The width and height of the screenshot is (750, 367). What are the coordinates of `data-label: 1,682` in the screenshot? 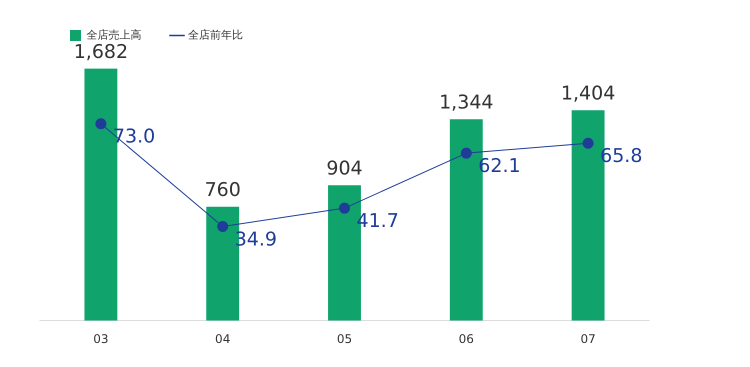 It's located at (101, 52).